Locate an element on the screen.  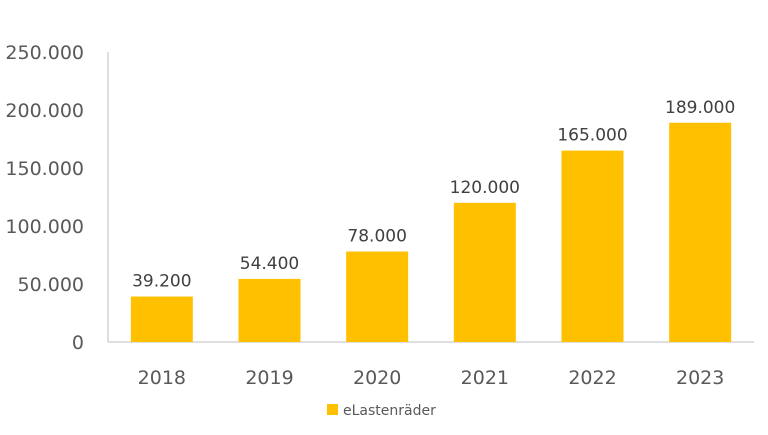
y-axis-ticks: 0 50.000 100.000 150.000 200.000 250.000 is located at coordinates (44, 198).